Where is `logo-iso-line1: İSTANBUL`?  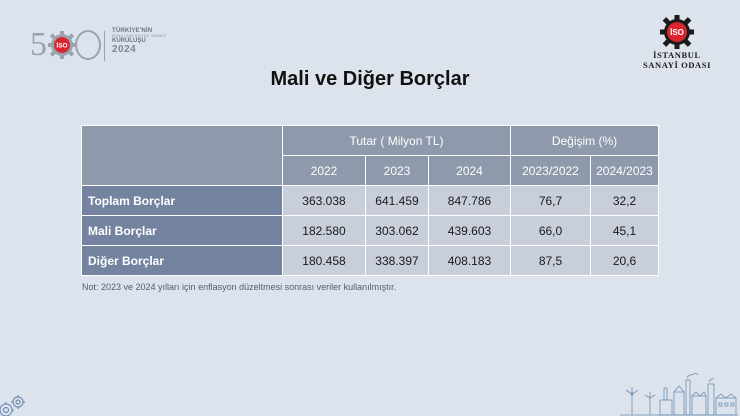
logo-iso-line1: İSTANBUL is located at coordinates (677, 55).